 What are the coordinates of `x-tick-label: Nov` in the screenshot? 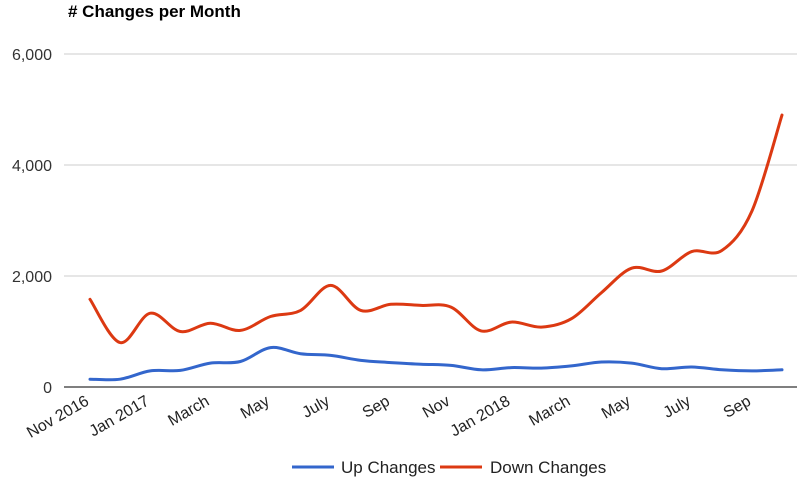 It's located at (436, 407).